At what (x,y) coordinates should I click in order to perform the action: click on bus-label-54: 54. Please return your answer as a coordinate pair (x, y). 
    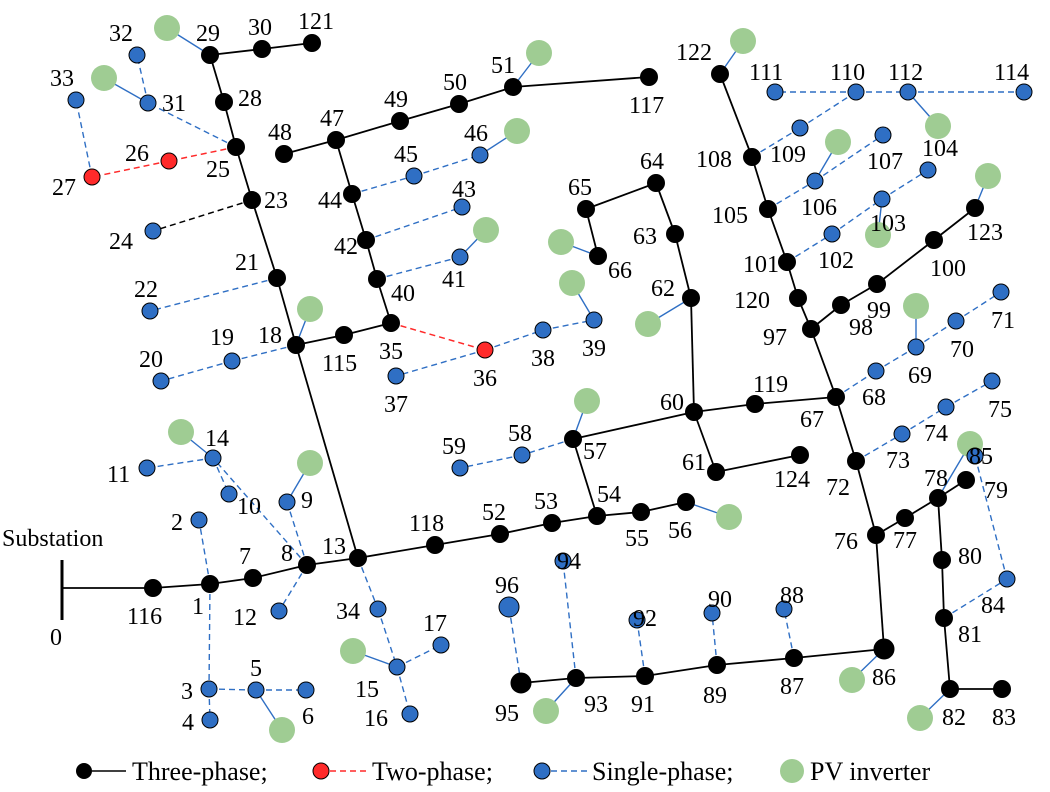
    Looking at the image, I should click on (609, 495).